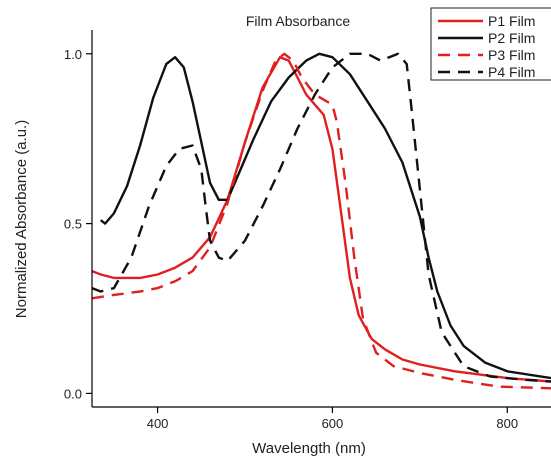 This screenshot has height=465, width=551. What do you see at coordinates (511, 21) in the screenshot?
I see `legend-label-1: P1 Film` at bounding box center [511, 21].